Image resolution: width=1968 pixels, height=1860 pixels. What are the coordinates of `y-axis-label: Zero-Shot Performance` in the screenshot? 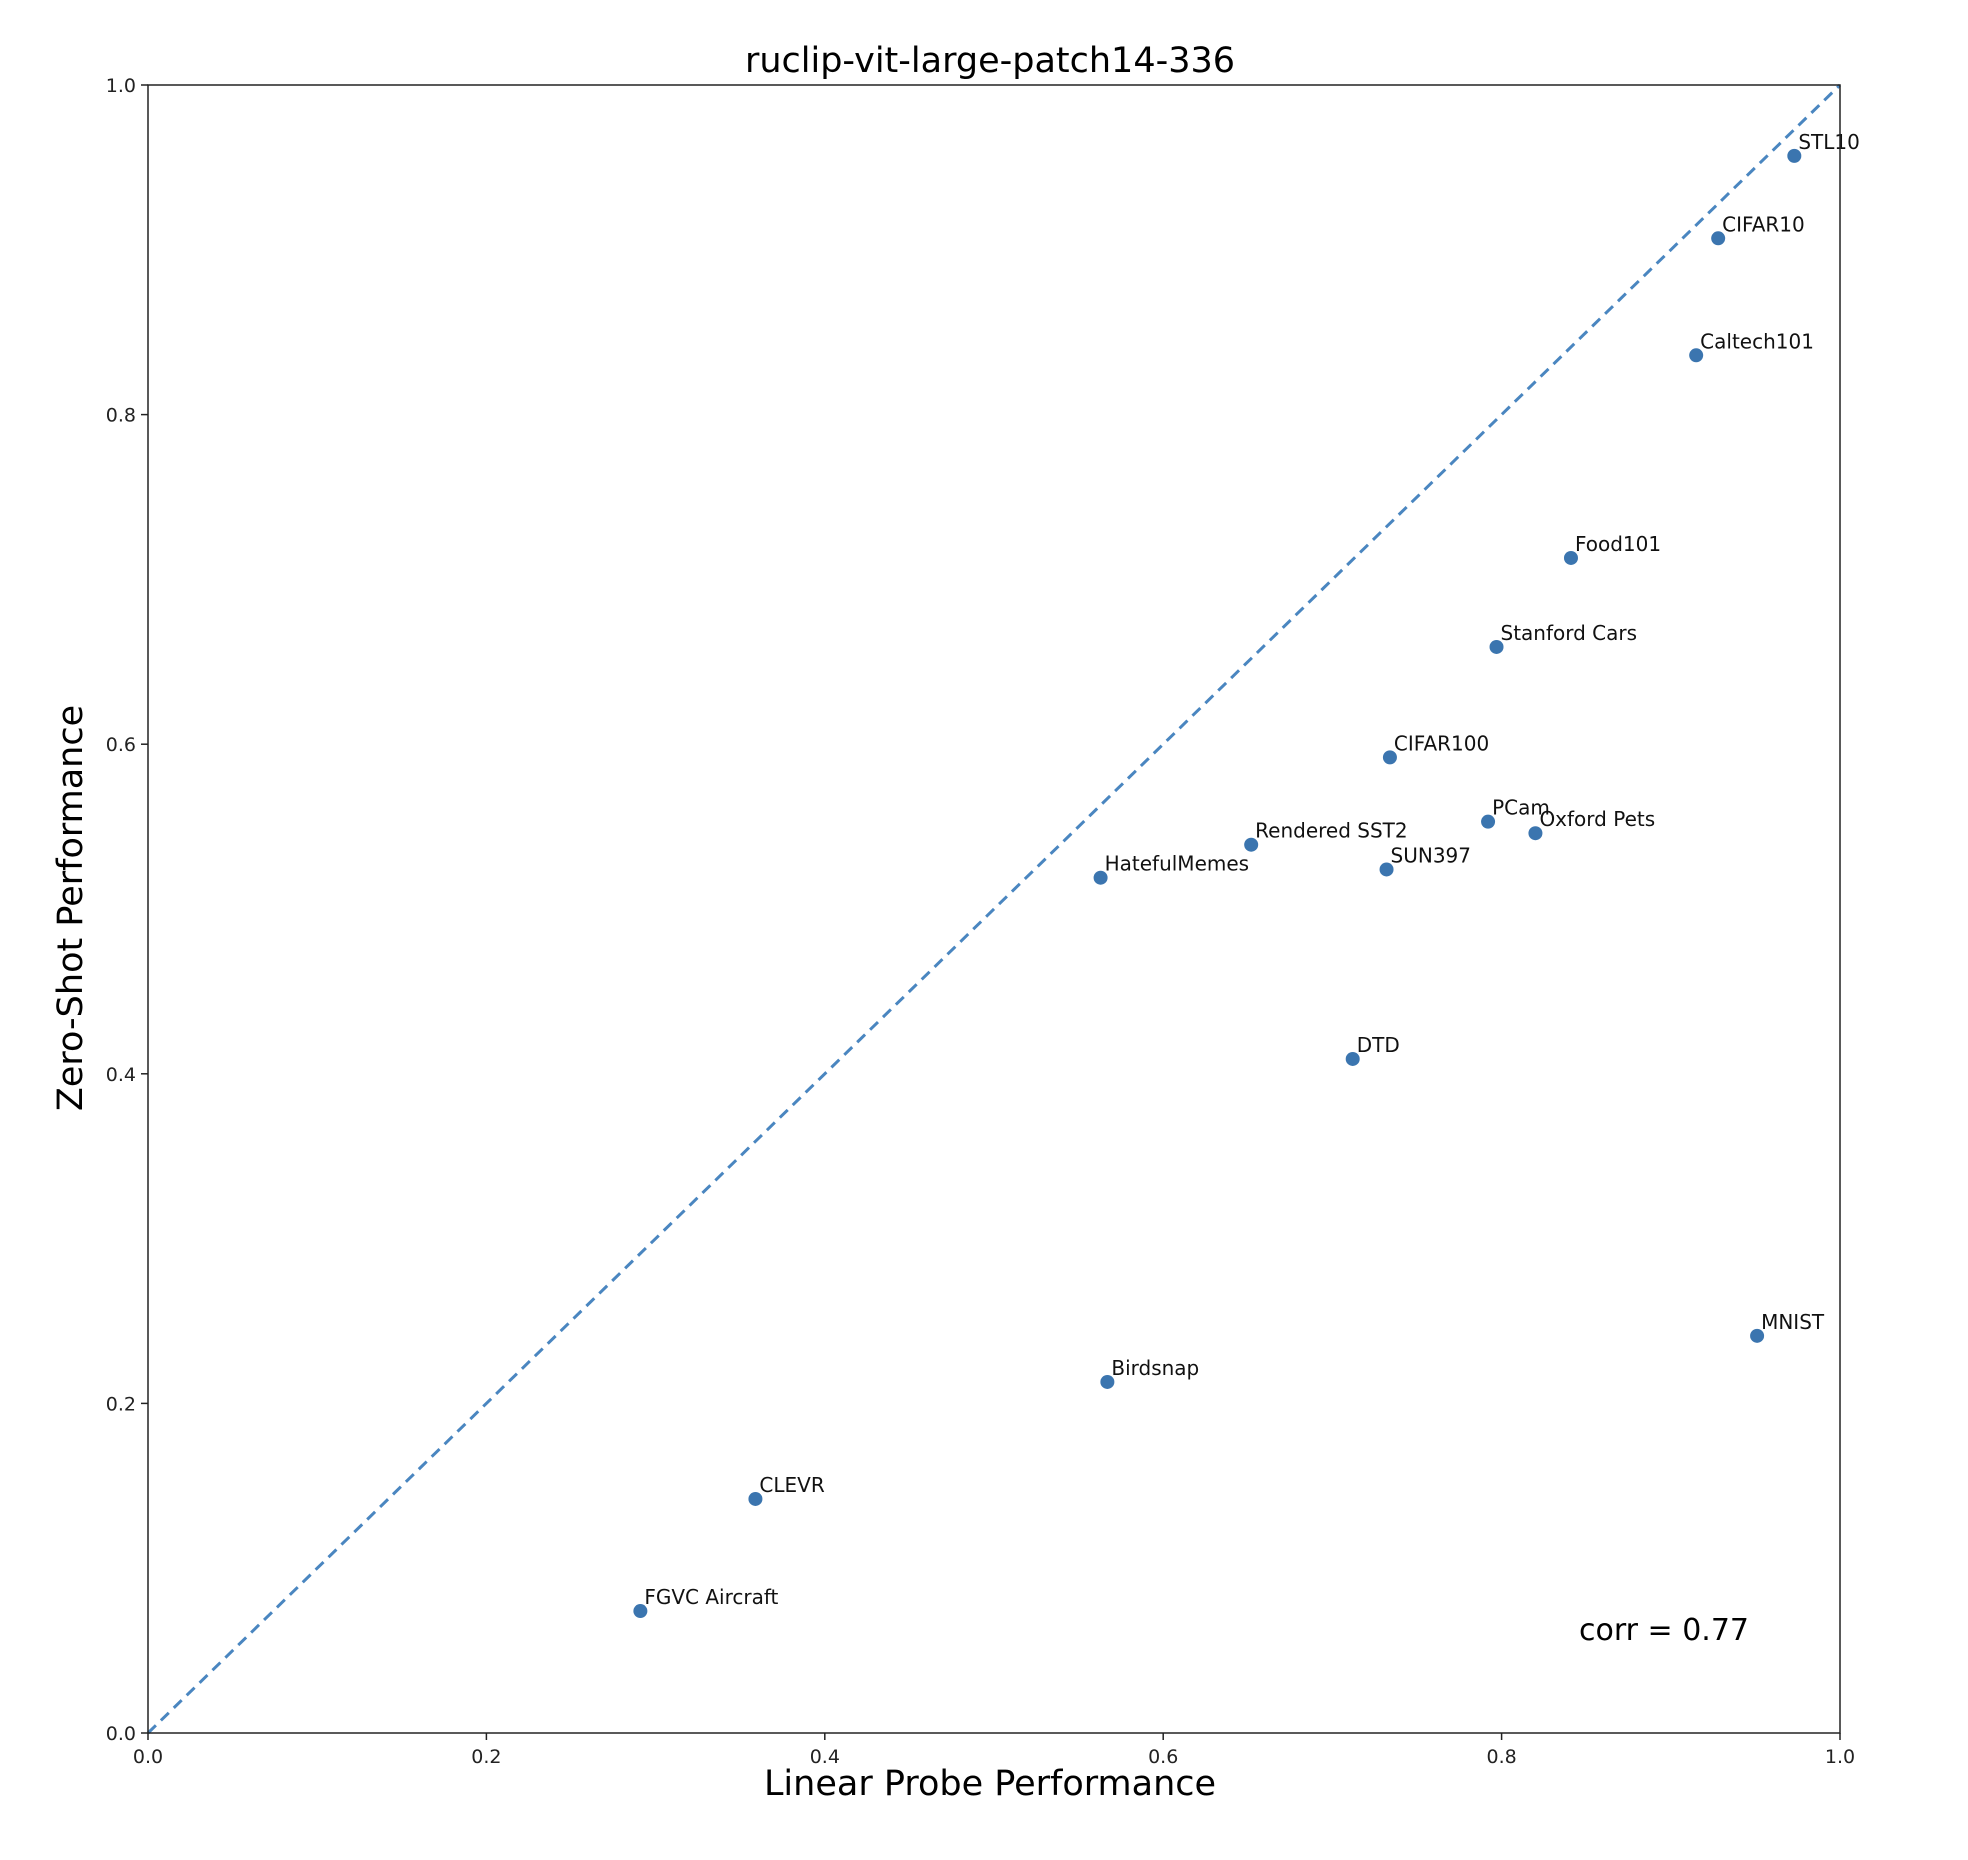 It's located at (71, 908).